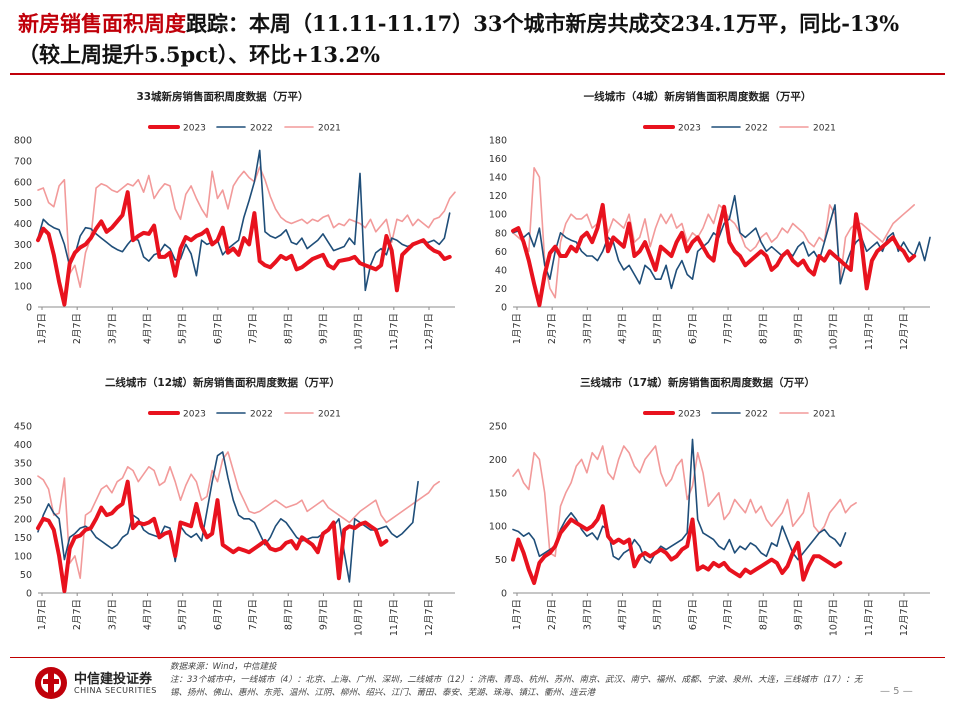 This screenshot has height=720, width=960. What do you see at coordinates (498, 511) in the screenshot?
I see `y-axis: 0 50 100 150 200 250` at bounding box center [498, 511].